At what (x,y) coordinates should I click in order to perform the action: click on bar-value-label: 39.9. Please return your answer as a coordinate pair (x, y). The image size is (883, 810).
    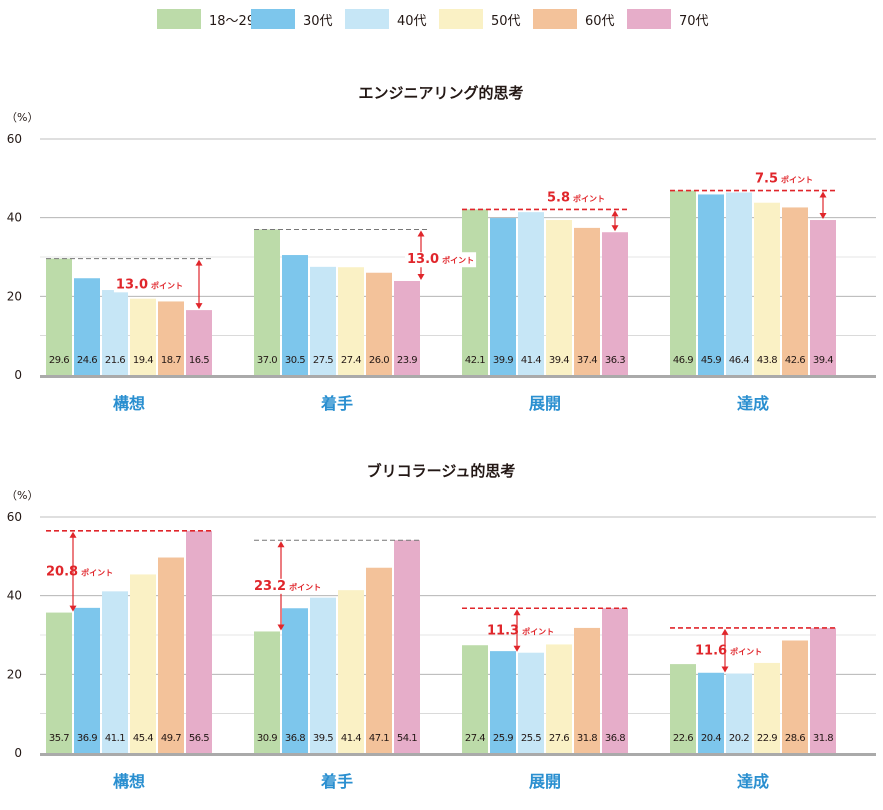
    Looking at the image, I should click on (503, 360).